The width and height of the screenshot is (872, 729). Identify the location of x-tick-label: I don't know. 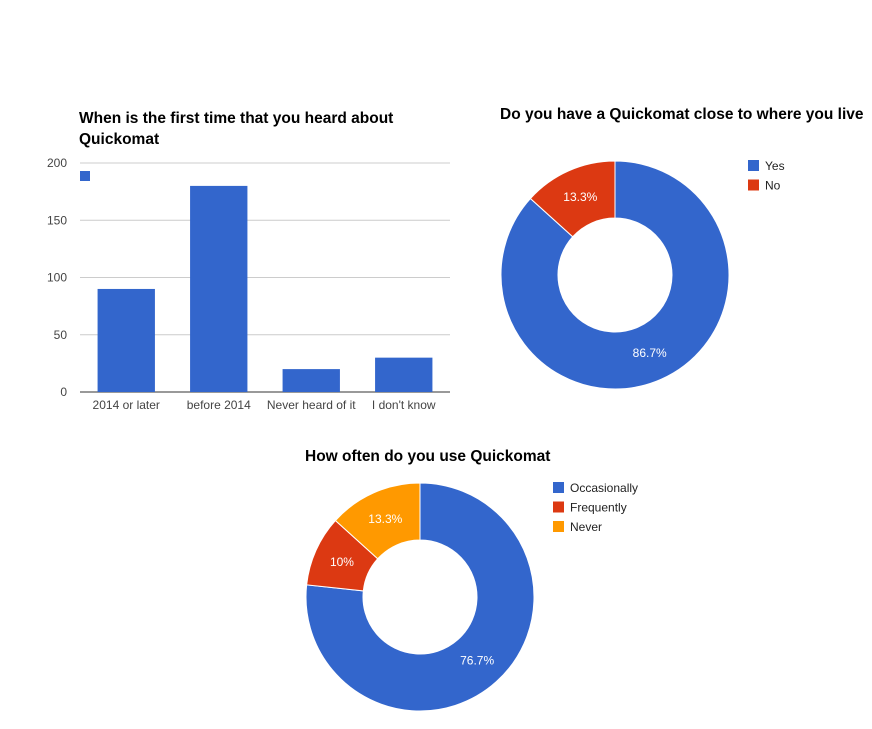
(404, 405).